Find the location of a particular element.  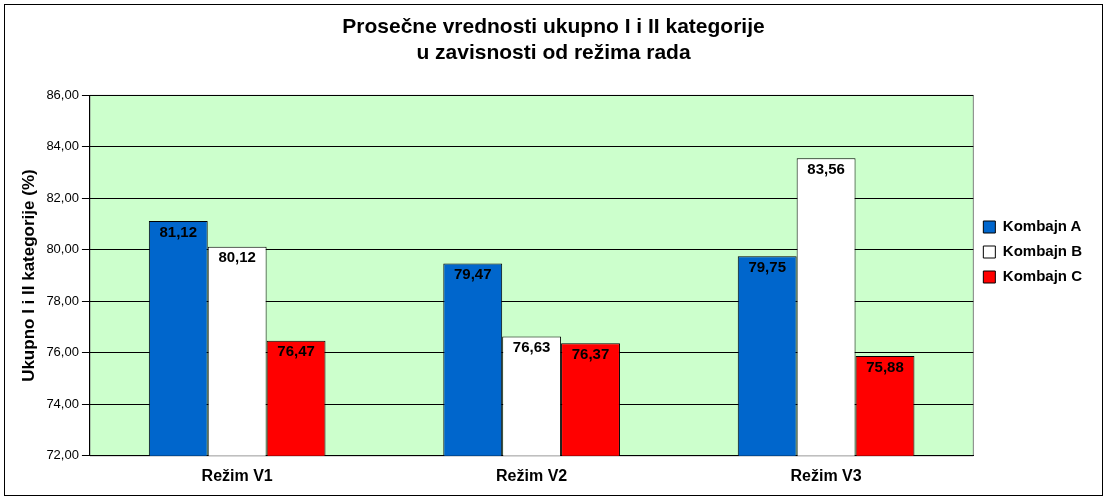

legend-label: Kombajn C is located at coordinates (1042, 276).